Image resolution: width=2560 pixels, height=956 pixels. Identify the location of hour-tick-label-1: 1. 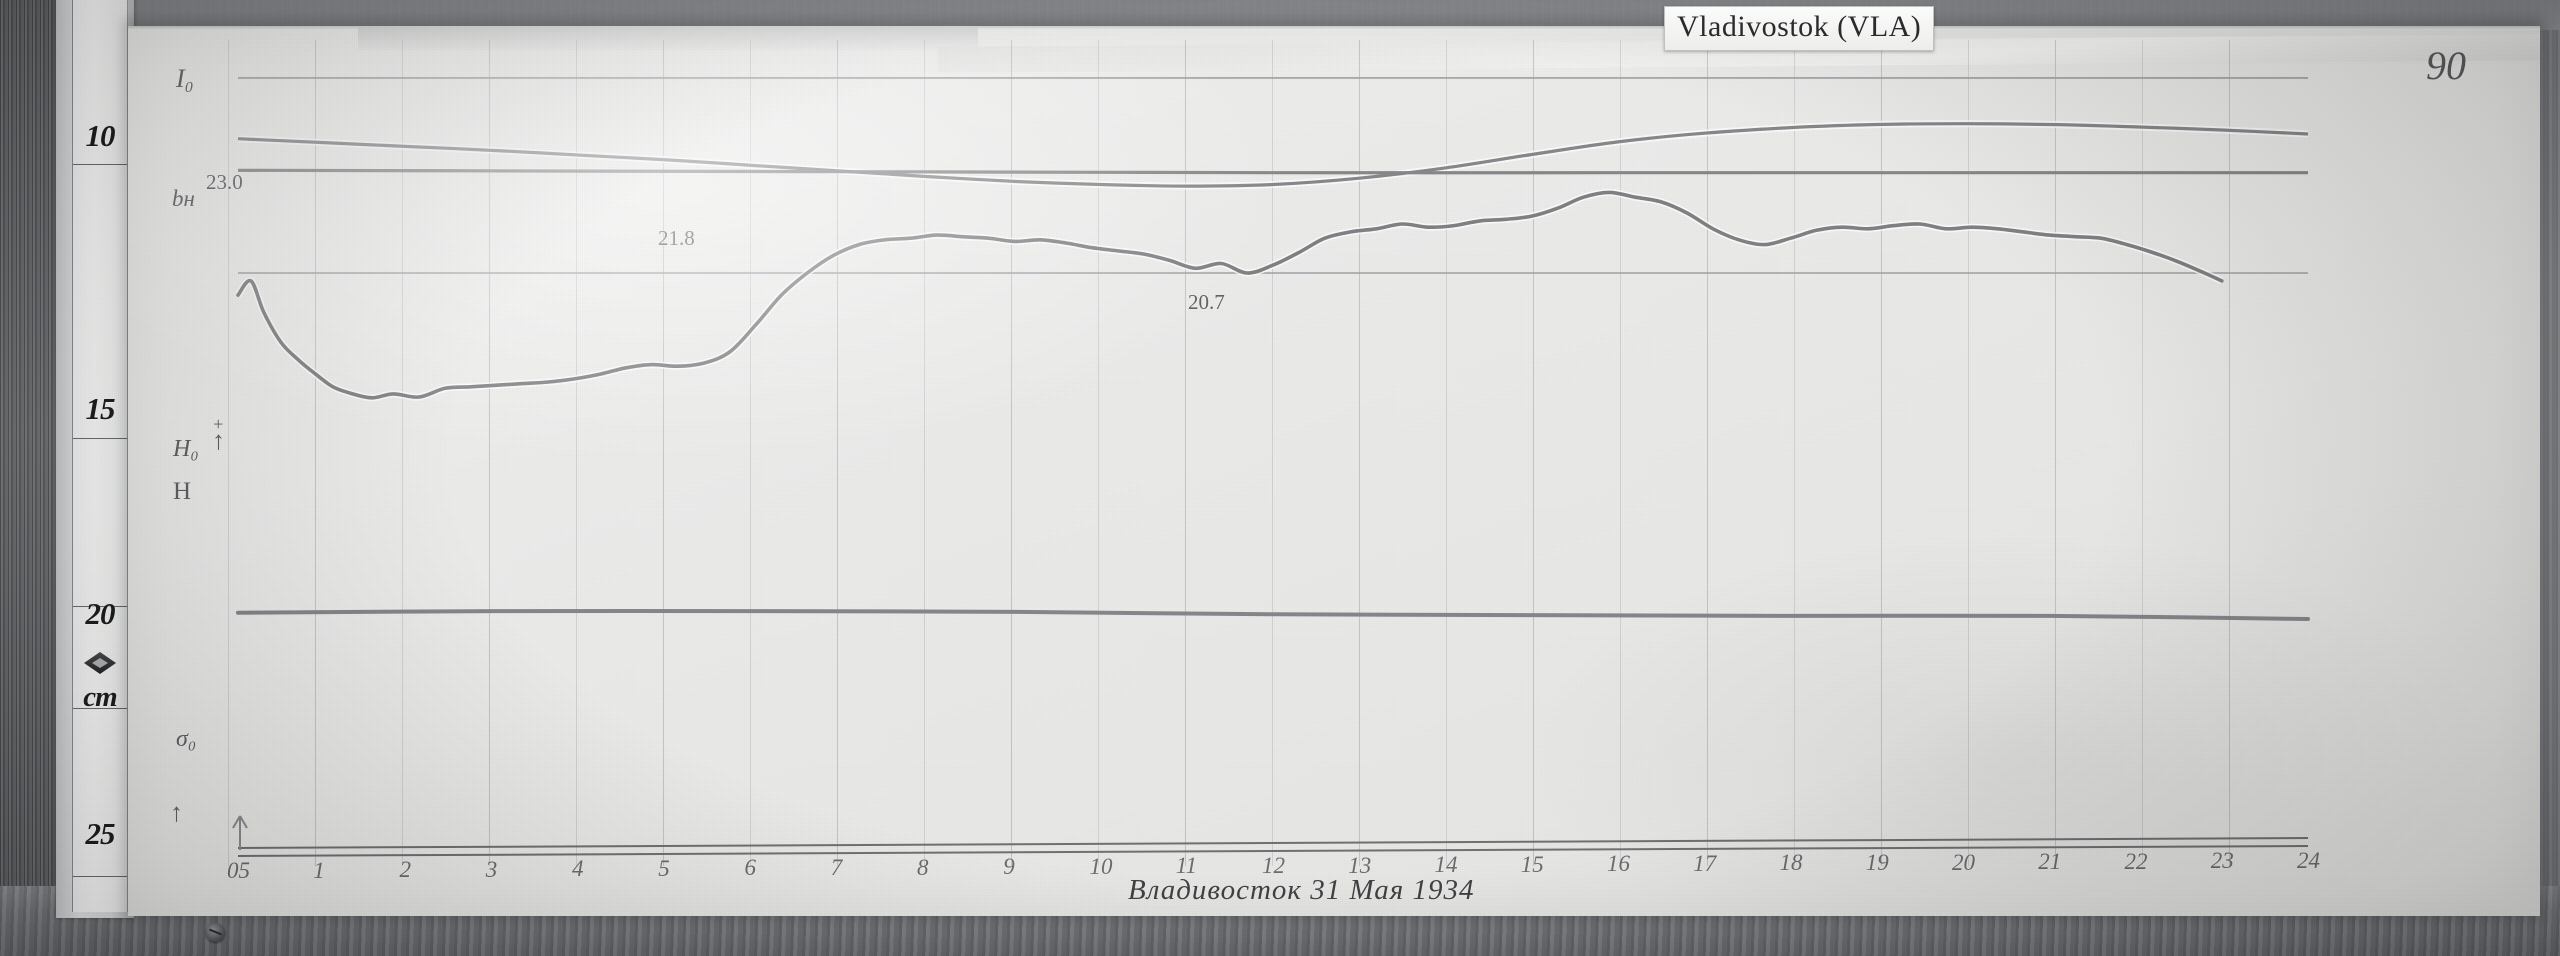
(319, 870).